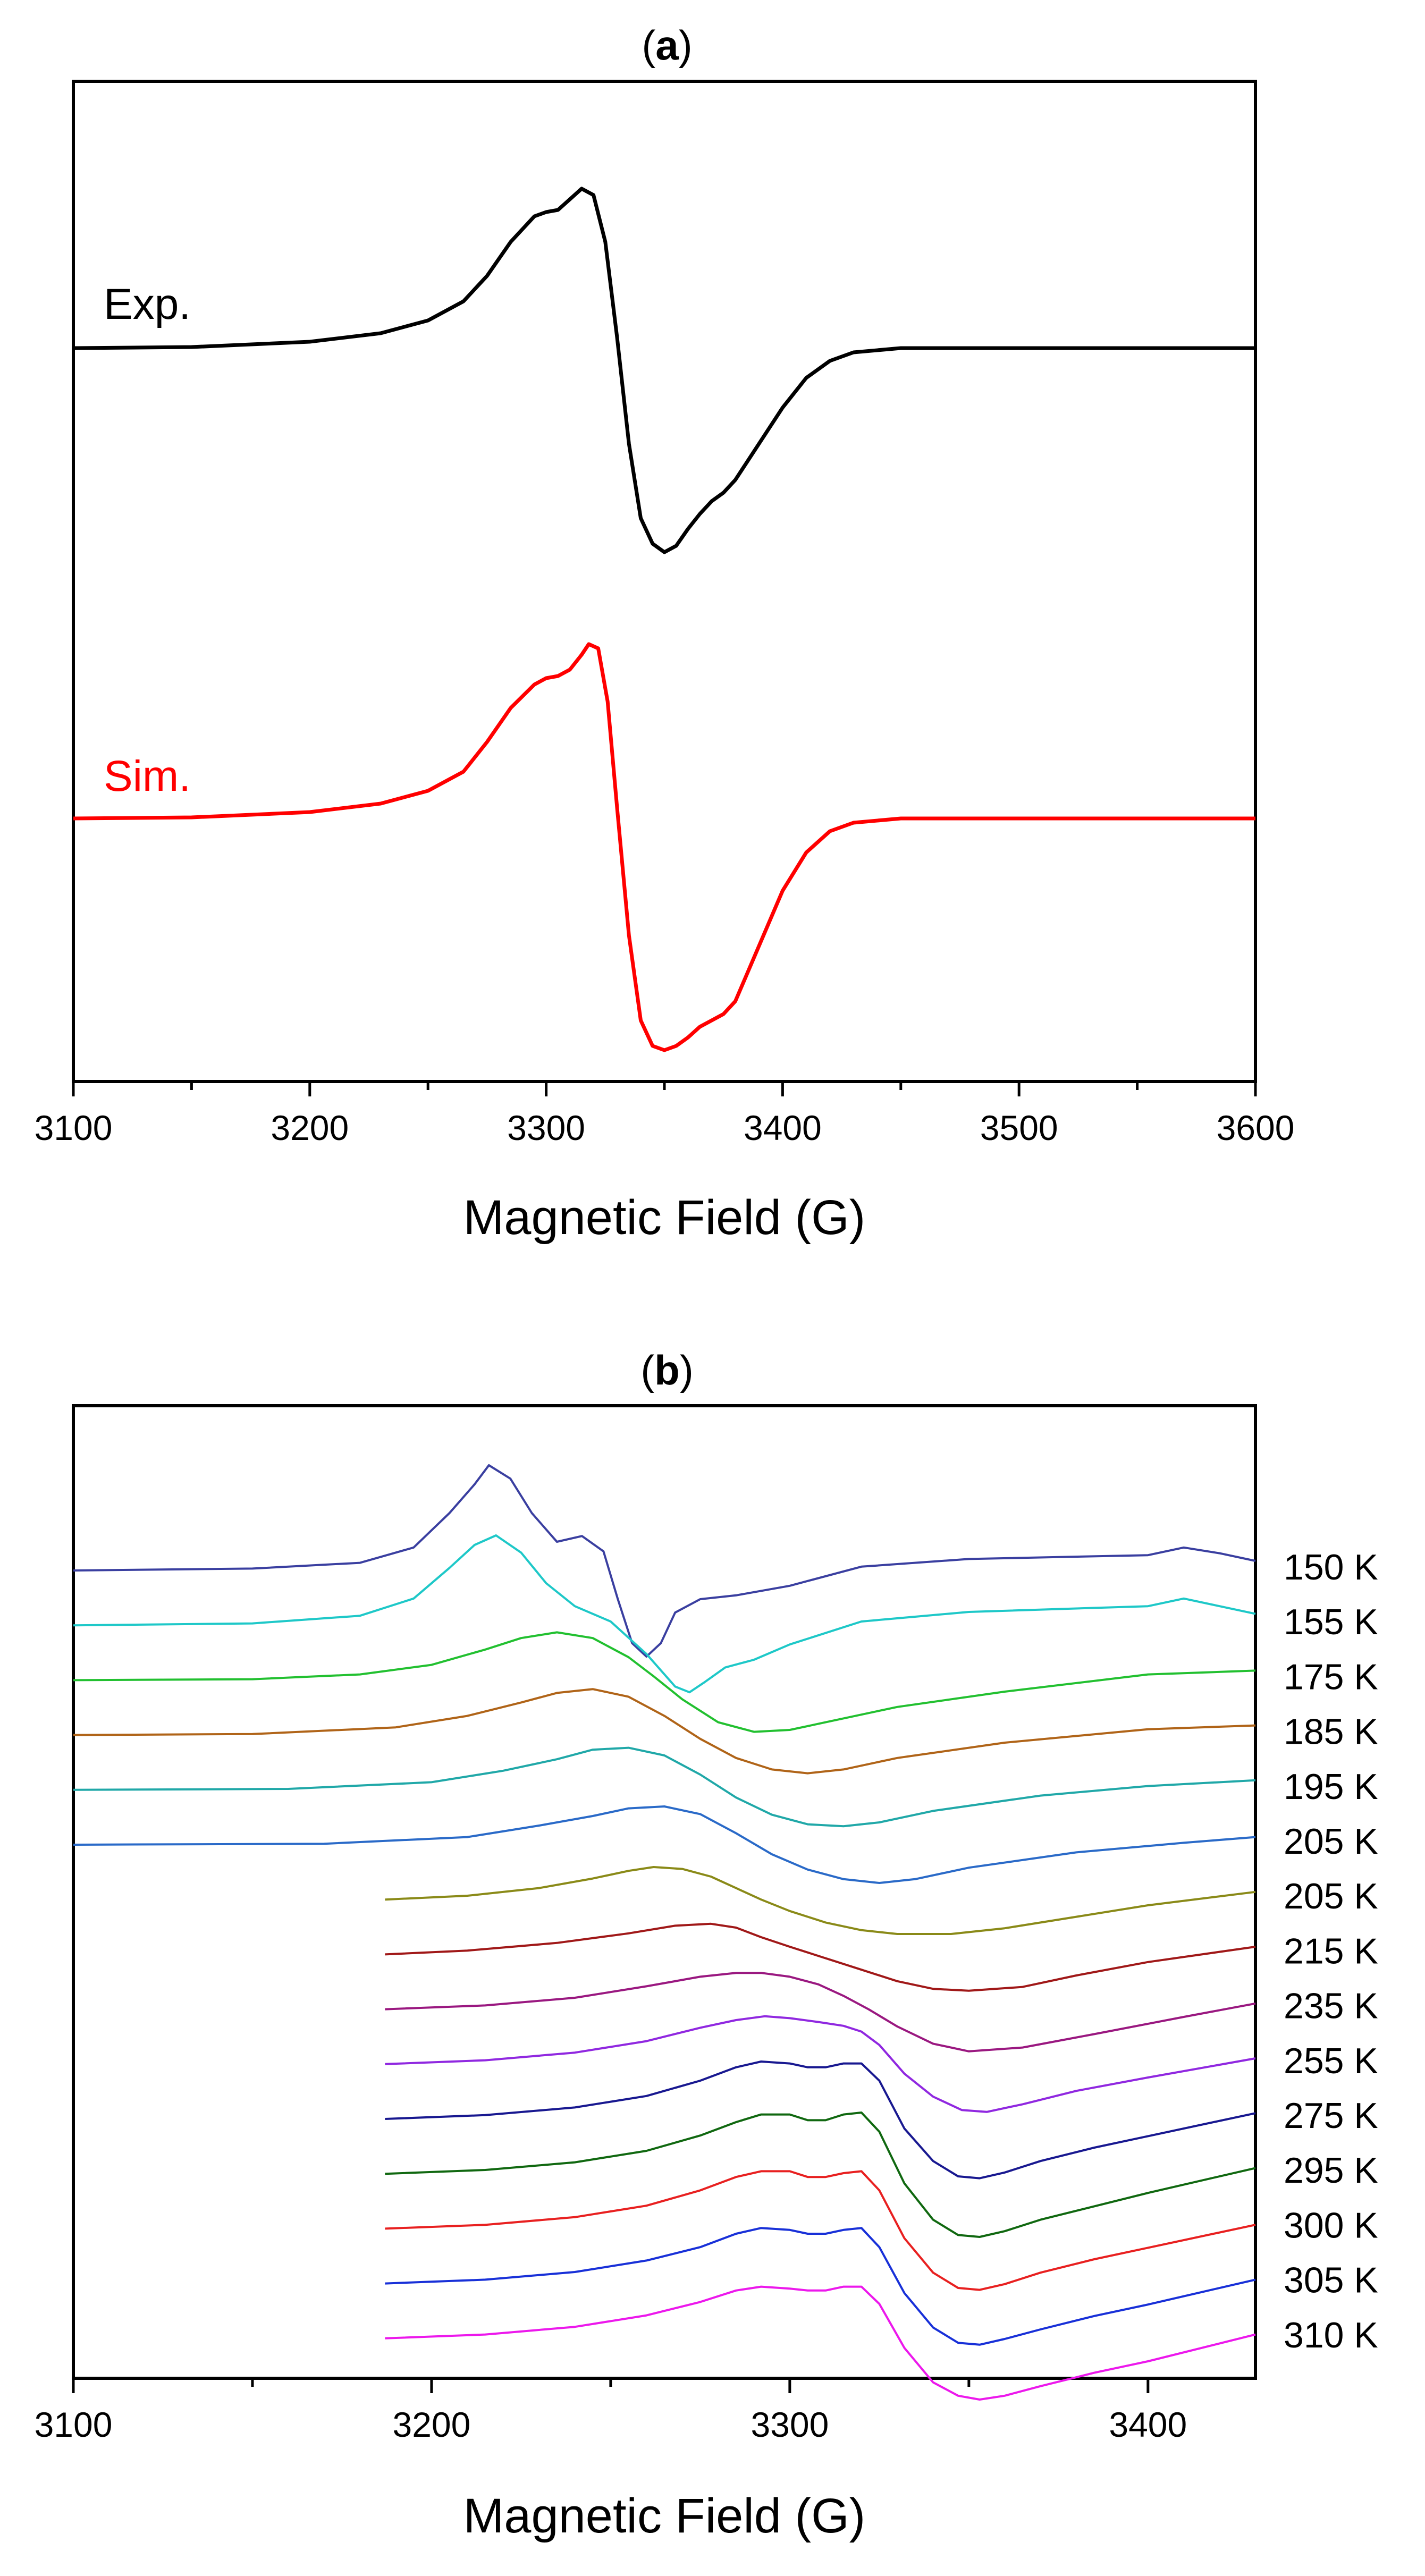 The width and height of the screenshot is (1425, 2576). Describe the element at coordinates (611, 2411) in the screenshot. I see `panel-b-x-axis: 3100 3200 3300 3400` at that location.